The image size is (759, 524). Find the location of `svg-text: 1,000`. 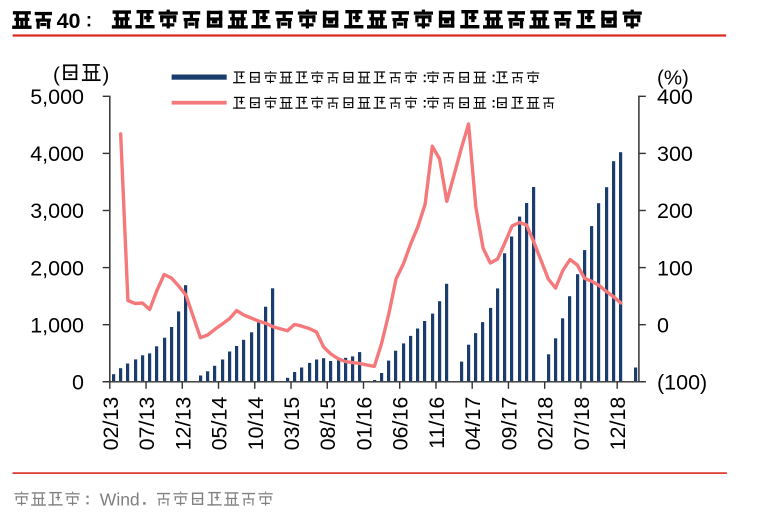

svg-text: 1,000 is located at coordinates (57, 325).